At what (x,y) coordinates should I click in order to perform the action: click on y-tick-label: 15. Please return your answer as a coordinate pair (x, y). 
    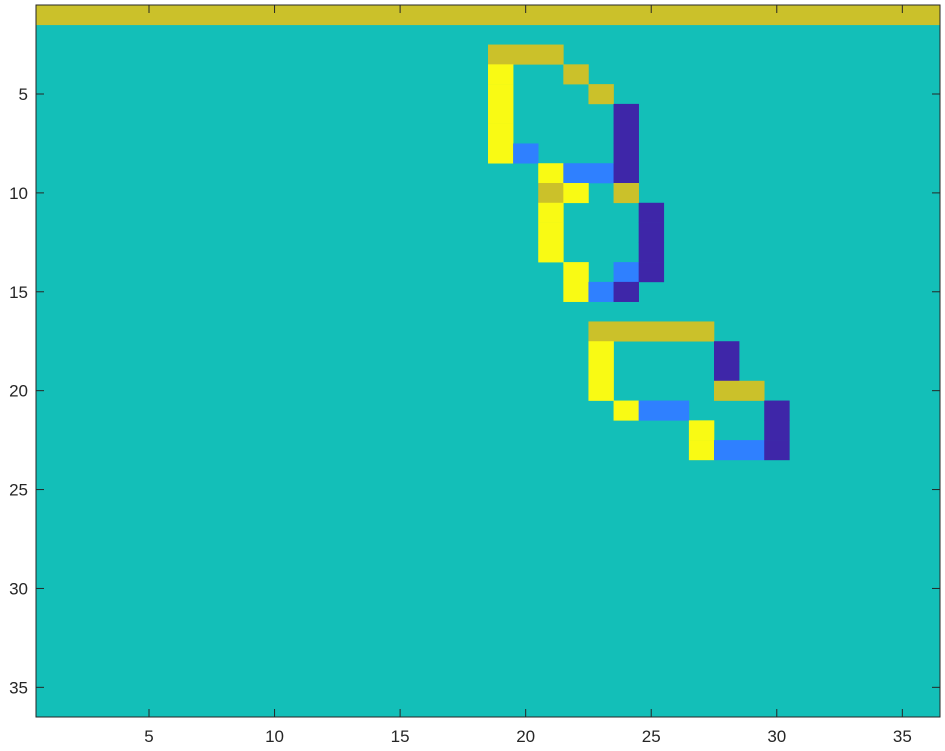
    Looking at the image, I should click on (18, 292).